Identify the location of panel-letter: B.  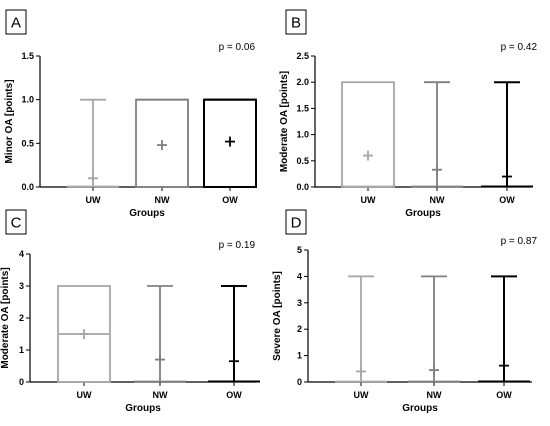
(296, 23).